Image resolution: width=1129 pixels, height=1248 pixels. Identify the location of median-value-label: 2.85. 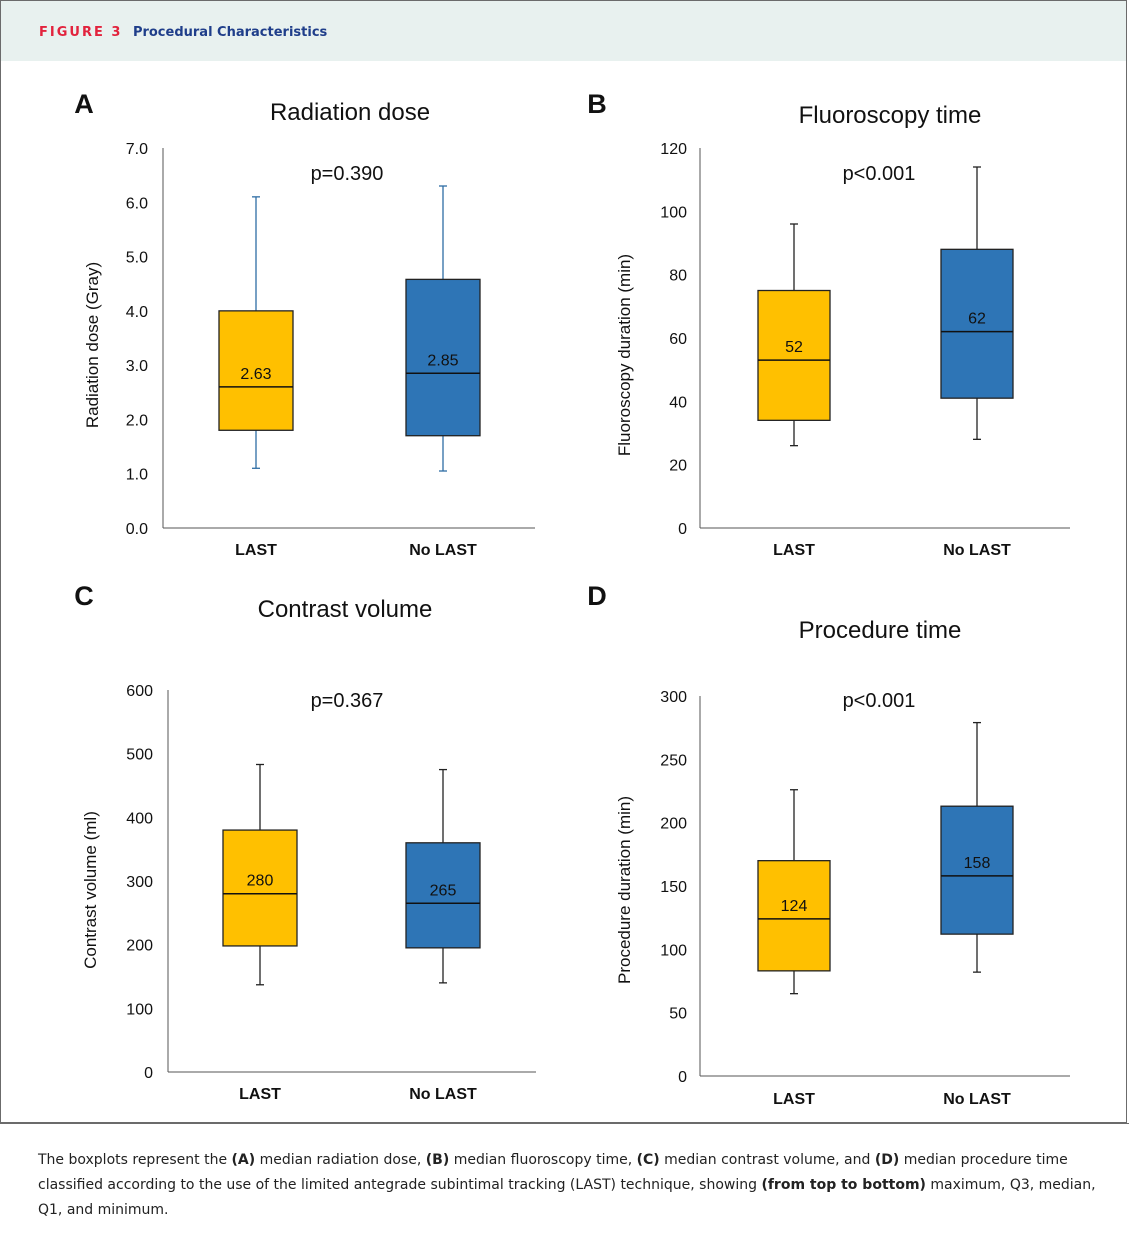
(442, 360).